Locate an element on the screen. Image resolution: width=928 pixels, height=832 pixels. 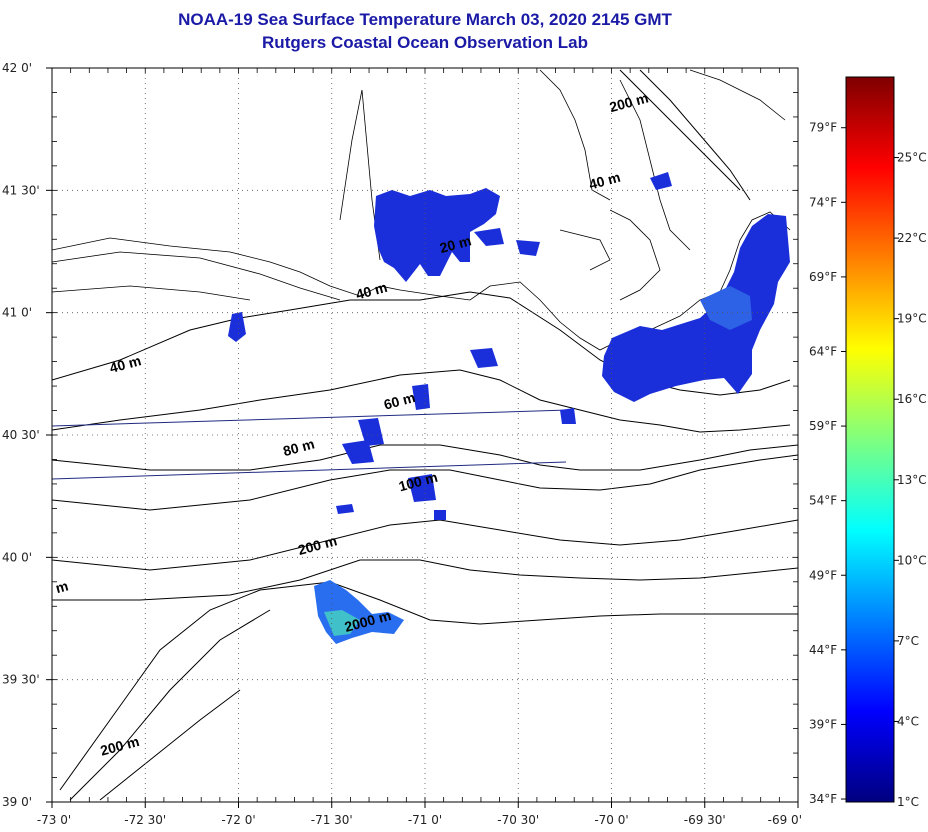
celsius-label: 10°C is located at coordinates (912, 560).